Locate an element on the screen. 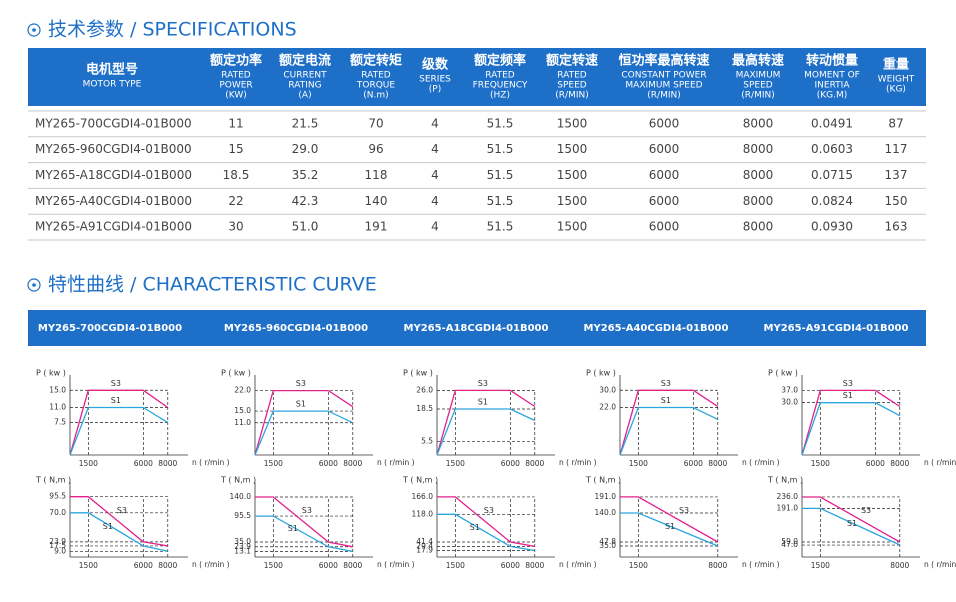 This screenshot has height=602, width=956. y-tick-label: 23.9 is located at coordinates (242, 546).